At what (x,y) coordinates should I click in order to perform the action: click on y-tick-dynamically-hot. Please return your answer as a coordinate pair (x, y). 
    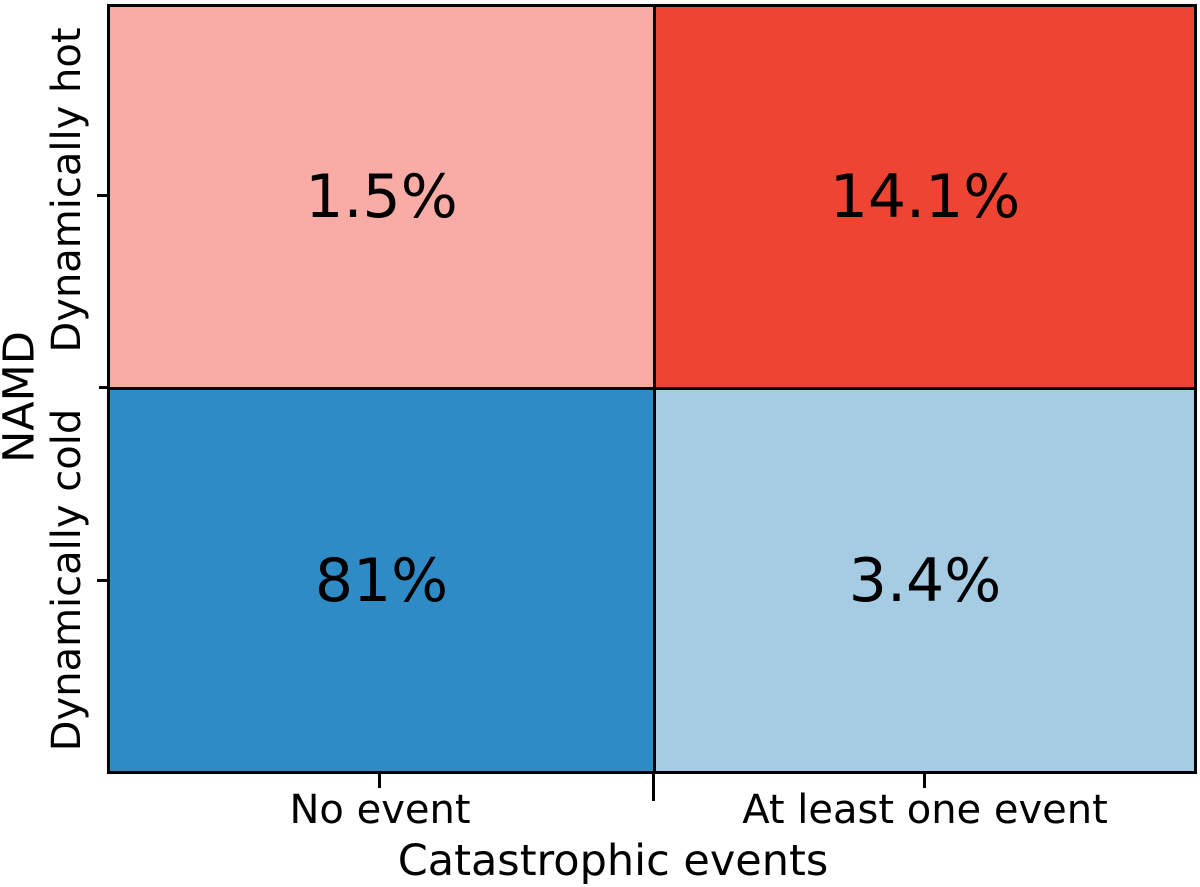
    Looking at the image, I should click on (102, 195).